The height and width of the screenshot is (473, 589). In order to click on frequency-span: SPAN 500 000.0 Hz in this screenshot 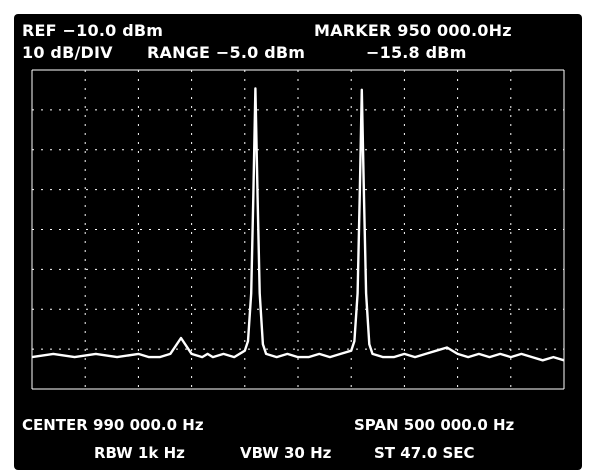, I will do `click(434, 425)`.